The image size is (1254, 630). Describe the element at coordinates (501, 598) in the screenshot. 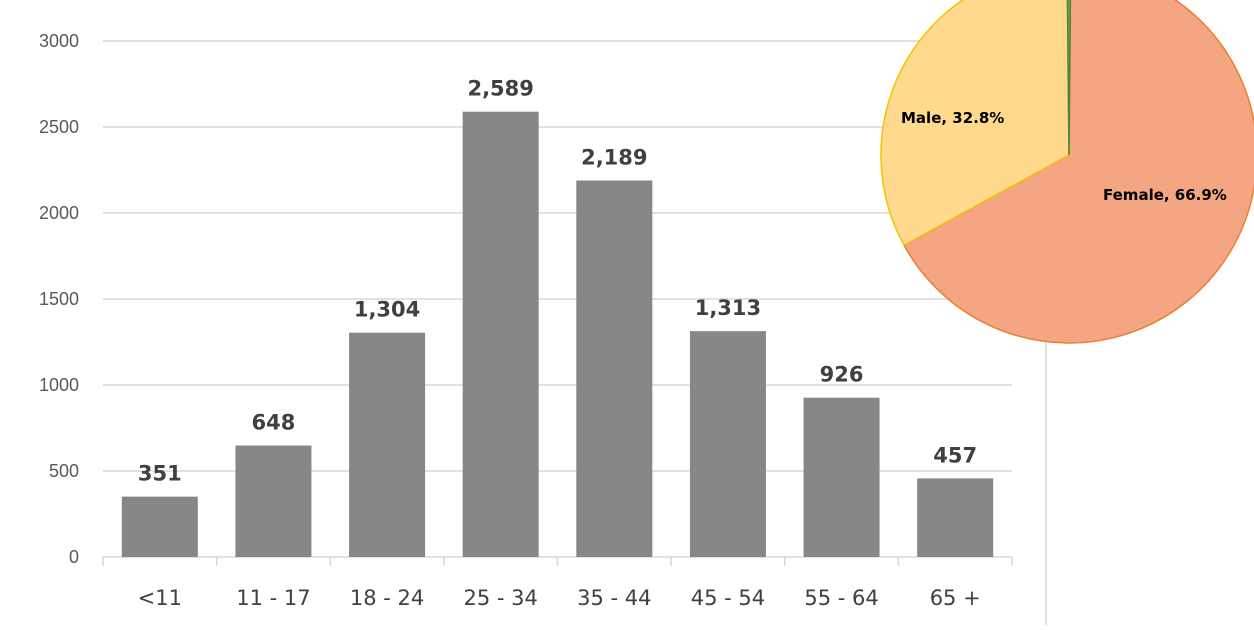

I see `x-tick-label: 25 - 34` at that location.